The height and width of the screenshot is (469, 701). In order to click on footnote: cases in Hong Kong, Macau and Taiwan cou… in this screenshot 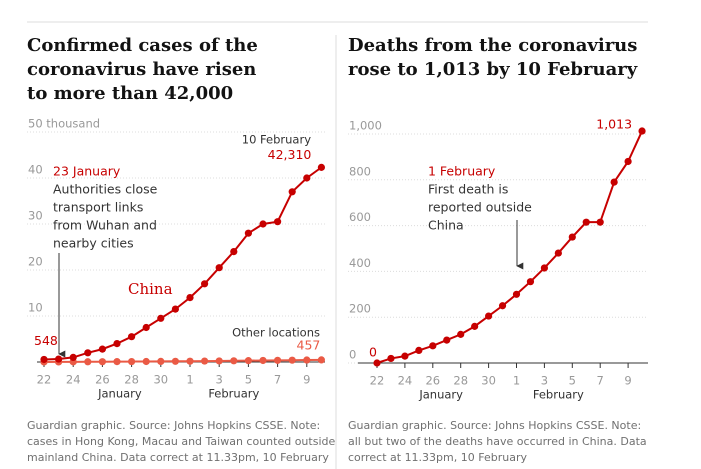, I will do `click(181, 441)`.